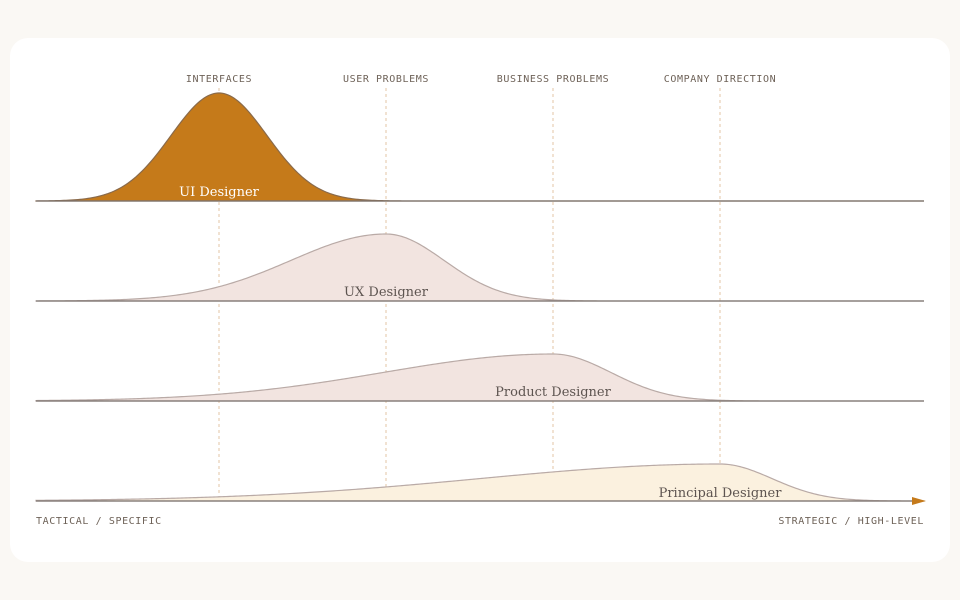 The width and height of the screenshot is (960, 600). Describe the element at coordinates (553, 79) in the screenshot. I see `column-header-business-problems: BUSINESS PROBLEMS` at that location.